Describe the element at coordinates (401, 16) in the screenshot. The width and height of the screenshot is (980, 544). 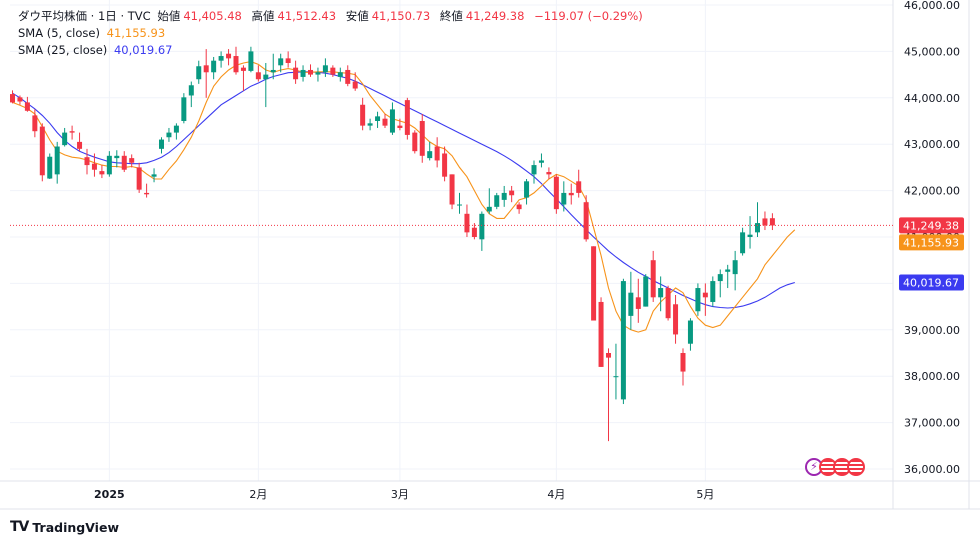
I see `low-value: 41,150.73` at that location.